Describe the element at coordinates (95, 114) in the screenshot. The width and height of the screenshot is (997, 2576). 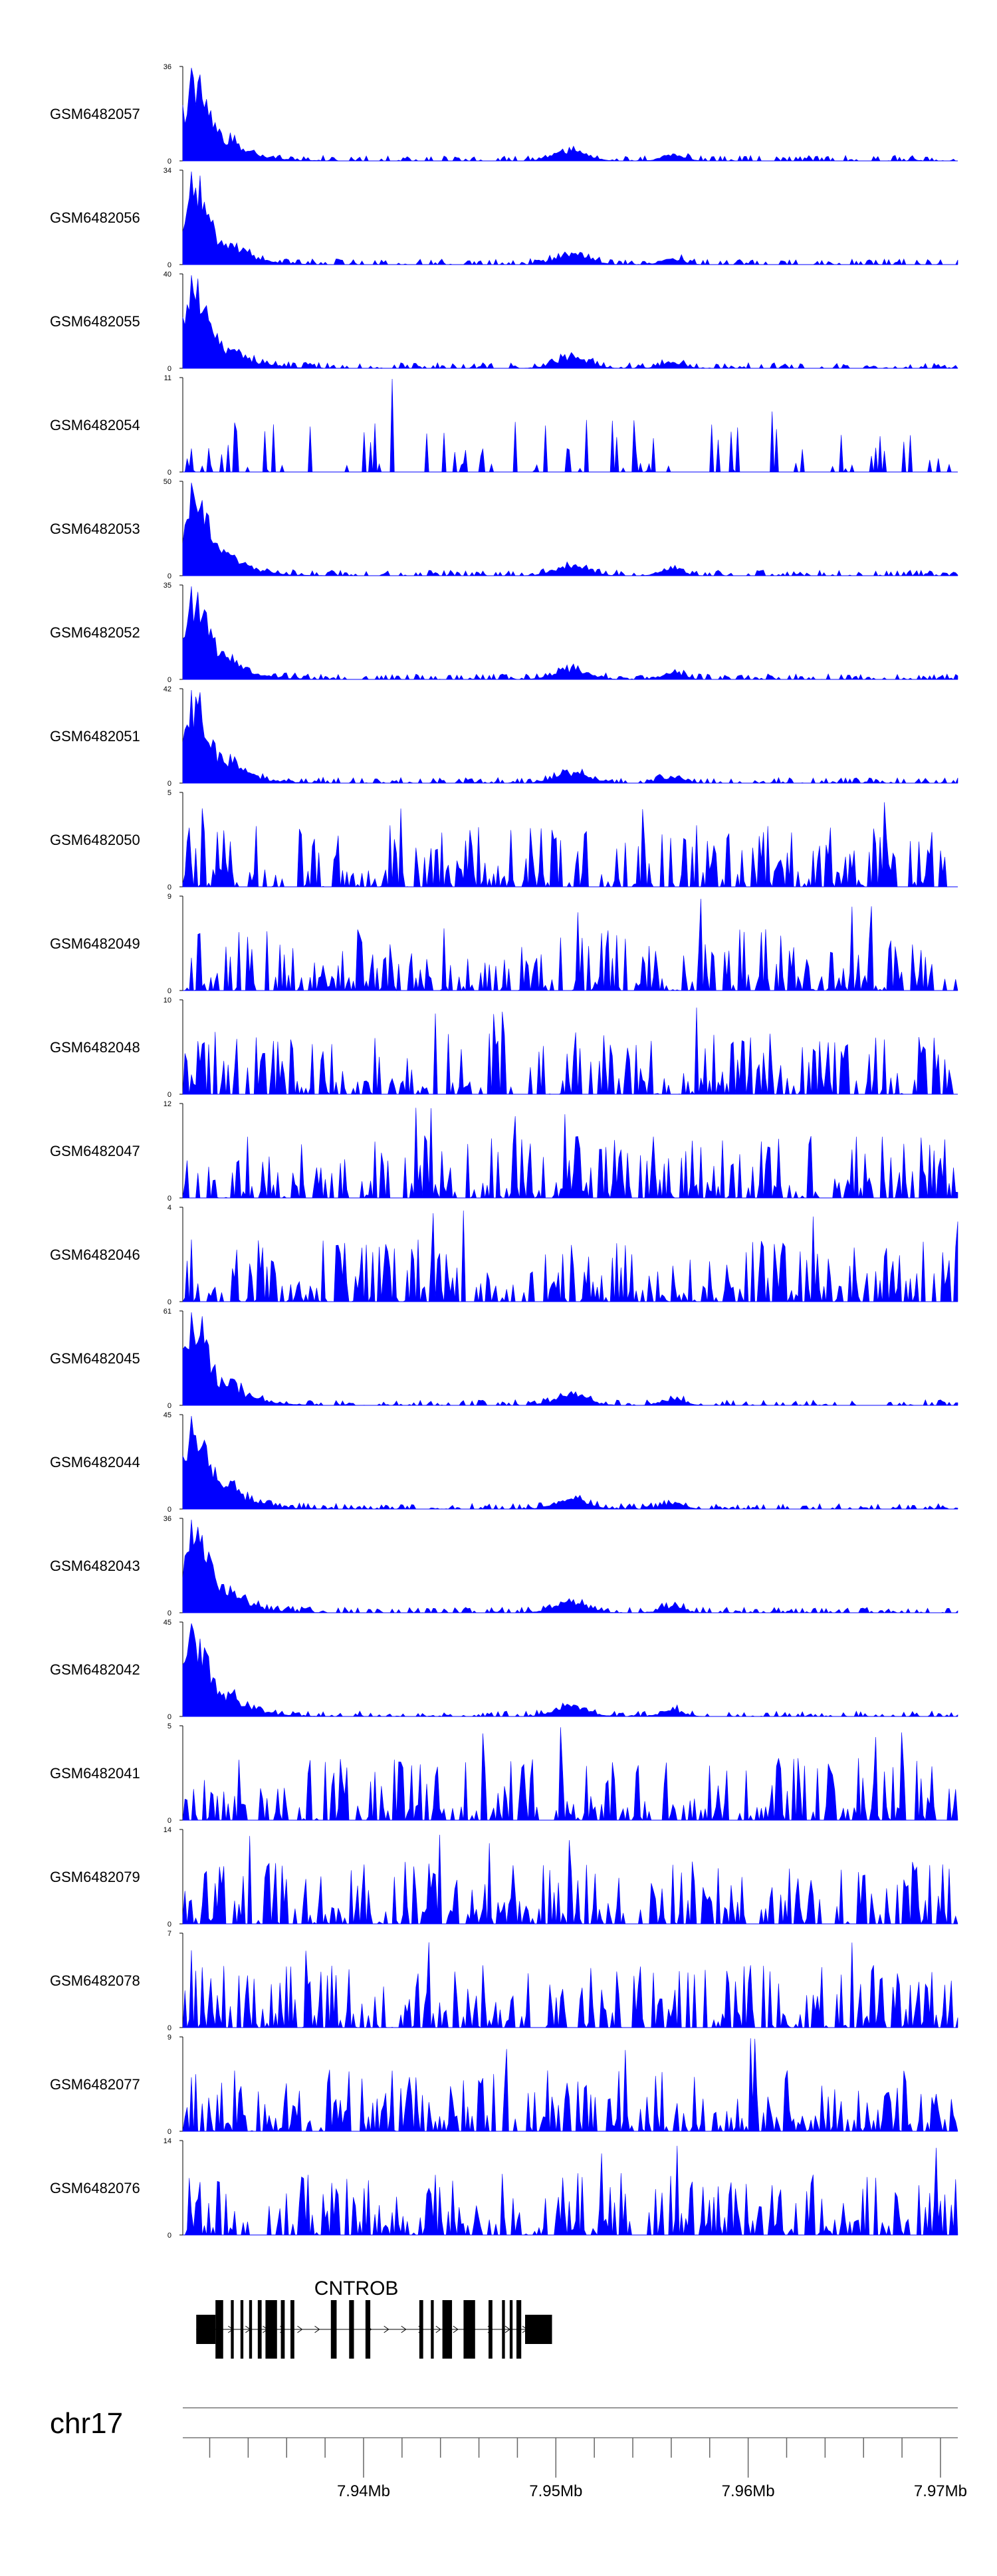
I see `track-sample-name: GSM6482057` at that location.